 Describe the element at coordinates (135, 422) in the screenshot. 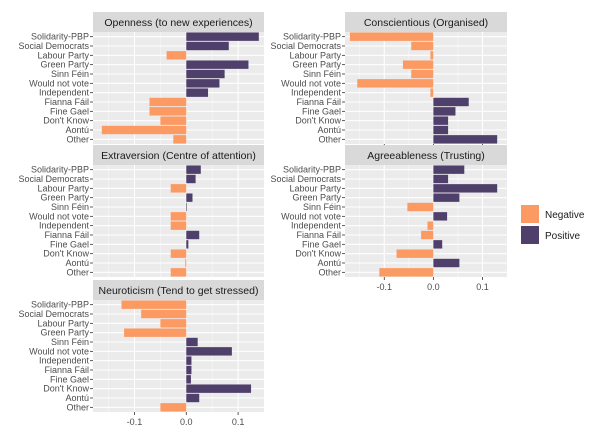

I see `x-tick-label: -0.1` at that location.